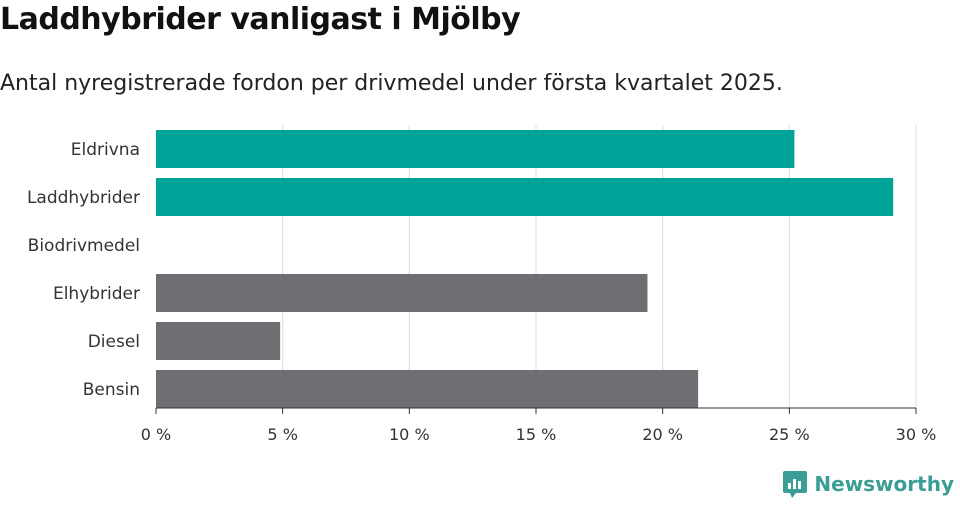  What do you see at coordinates (795, 484) in the screenshot?
I see `newsworthy-logo-icon` at bounding box center [795, 484].